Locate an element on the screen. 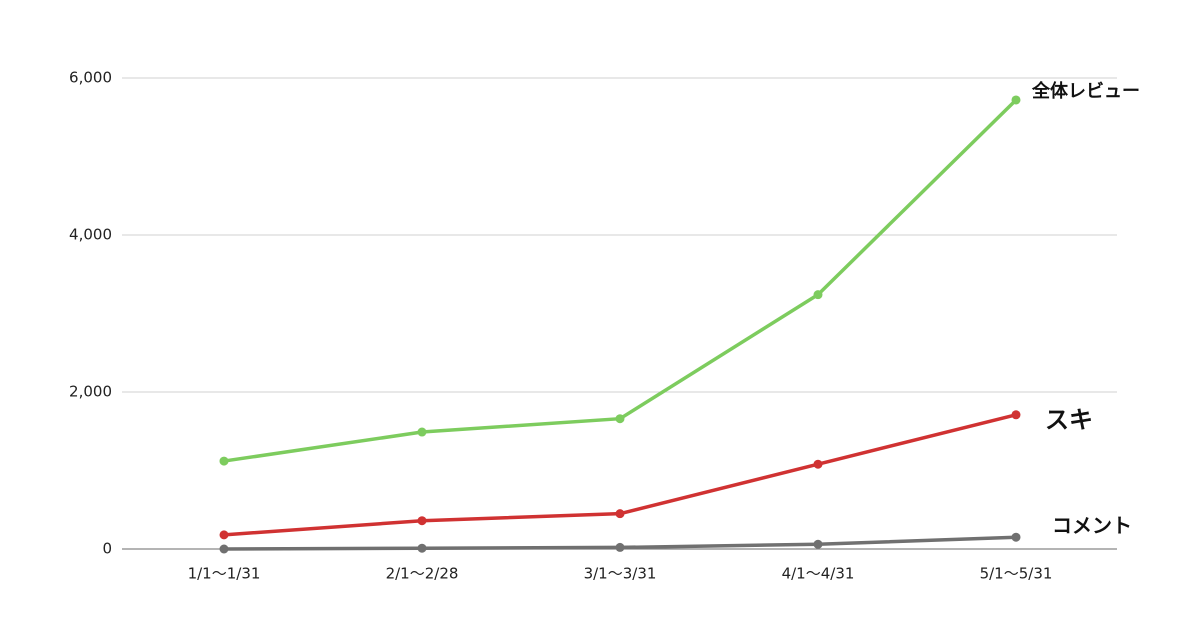 The height and width of the screenshot is (628, 1200). series-label: コメント is located at coordinates (1092, 526).